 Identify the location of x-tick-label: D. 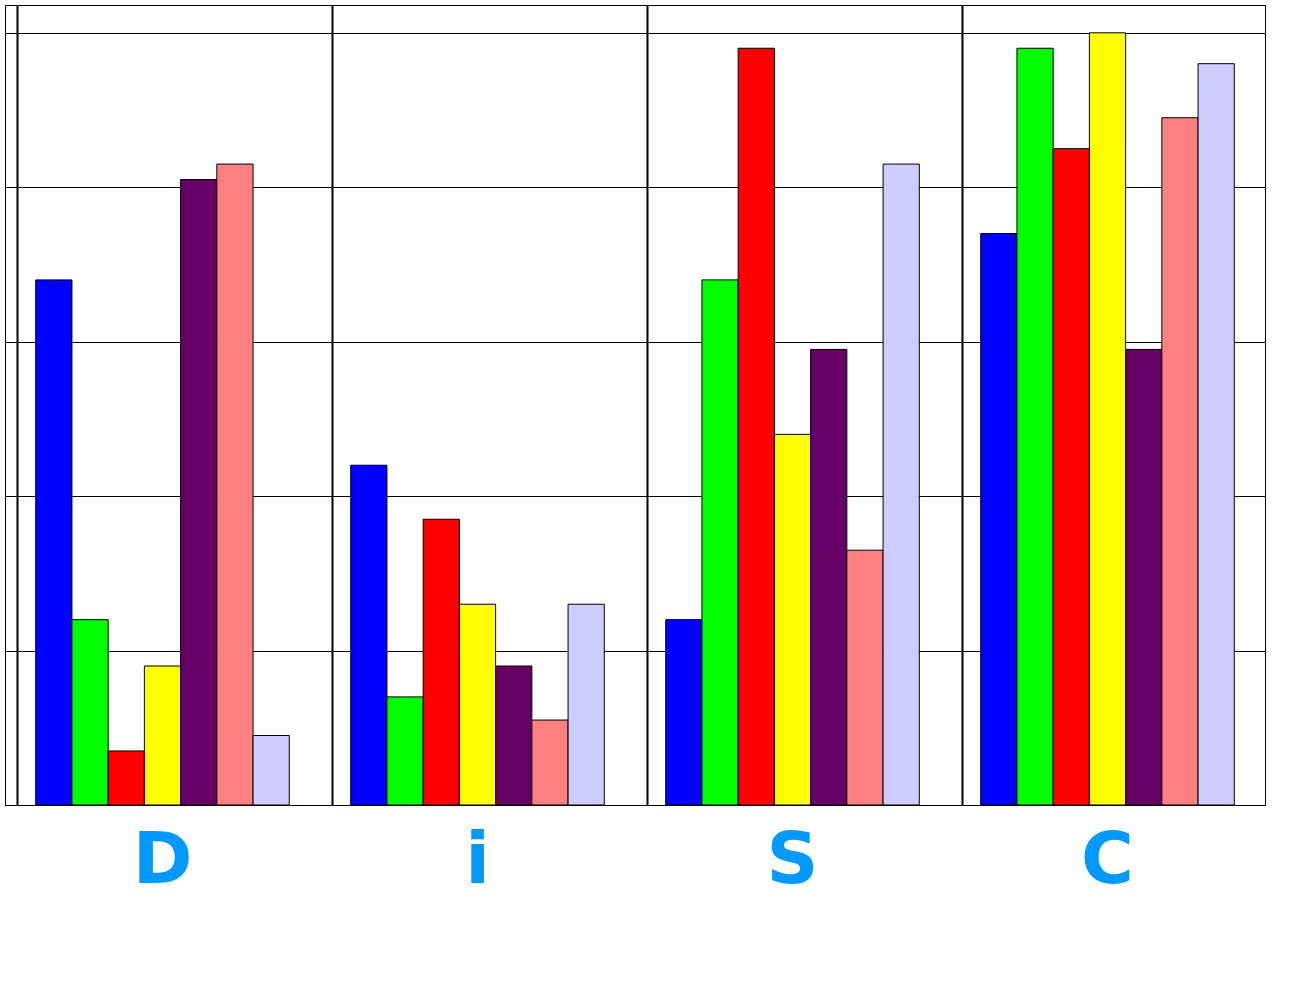
(162, 857).